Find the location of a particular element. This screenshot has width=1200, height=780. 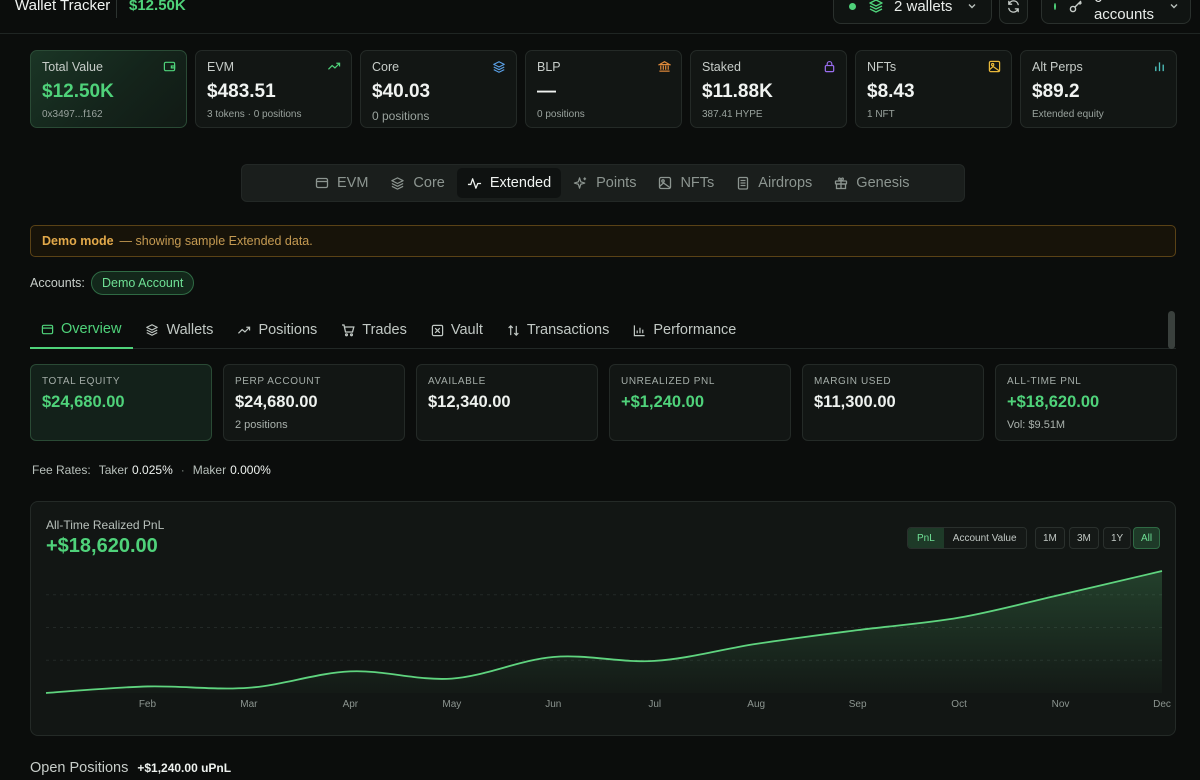

lock-icon is located at coordinates (829, 66).